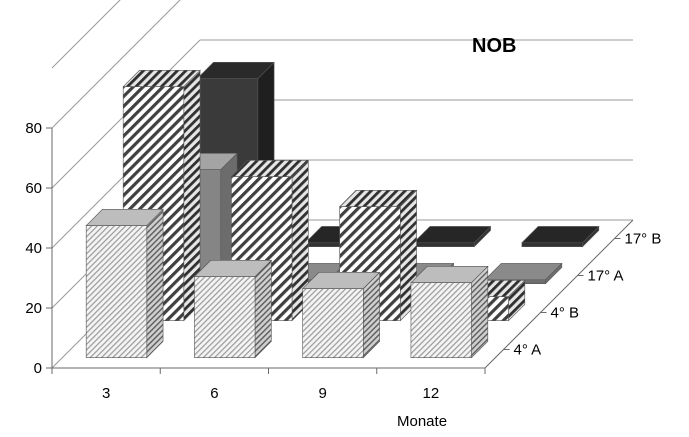  What do you see at coordinates (431, 393) in the screenshot?
I see `x-tick-label: 12` at bounding box center [431, 393].